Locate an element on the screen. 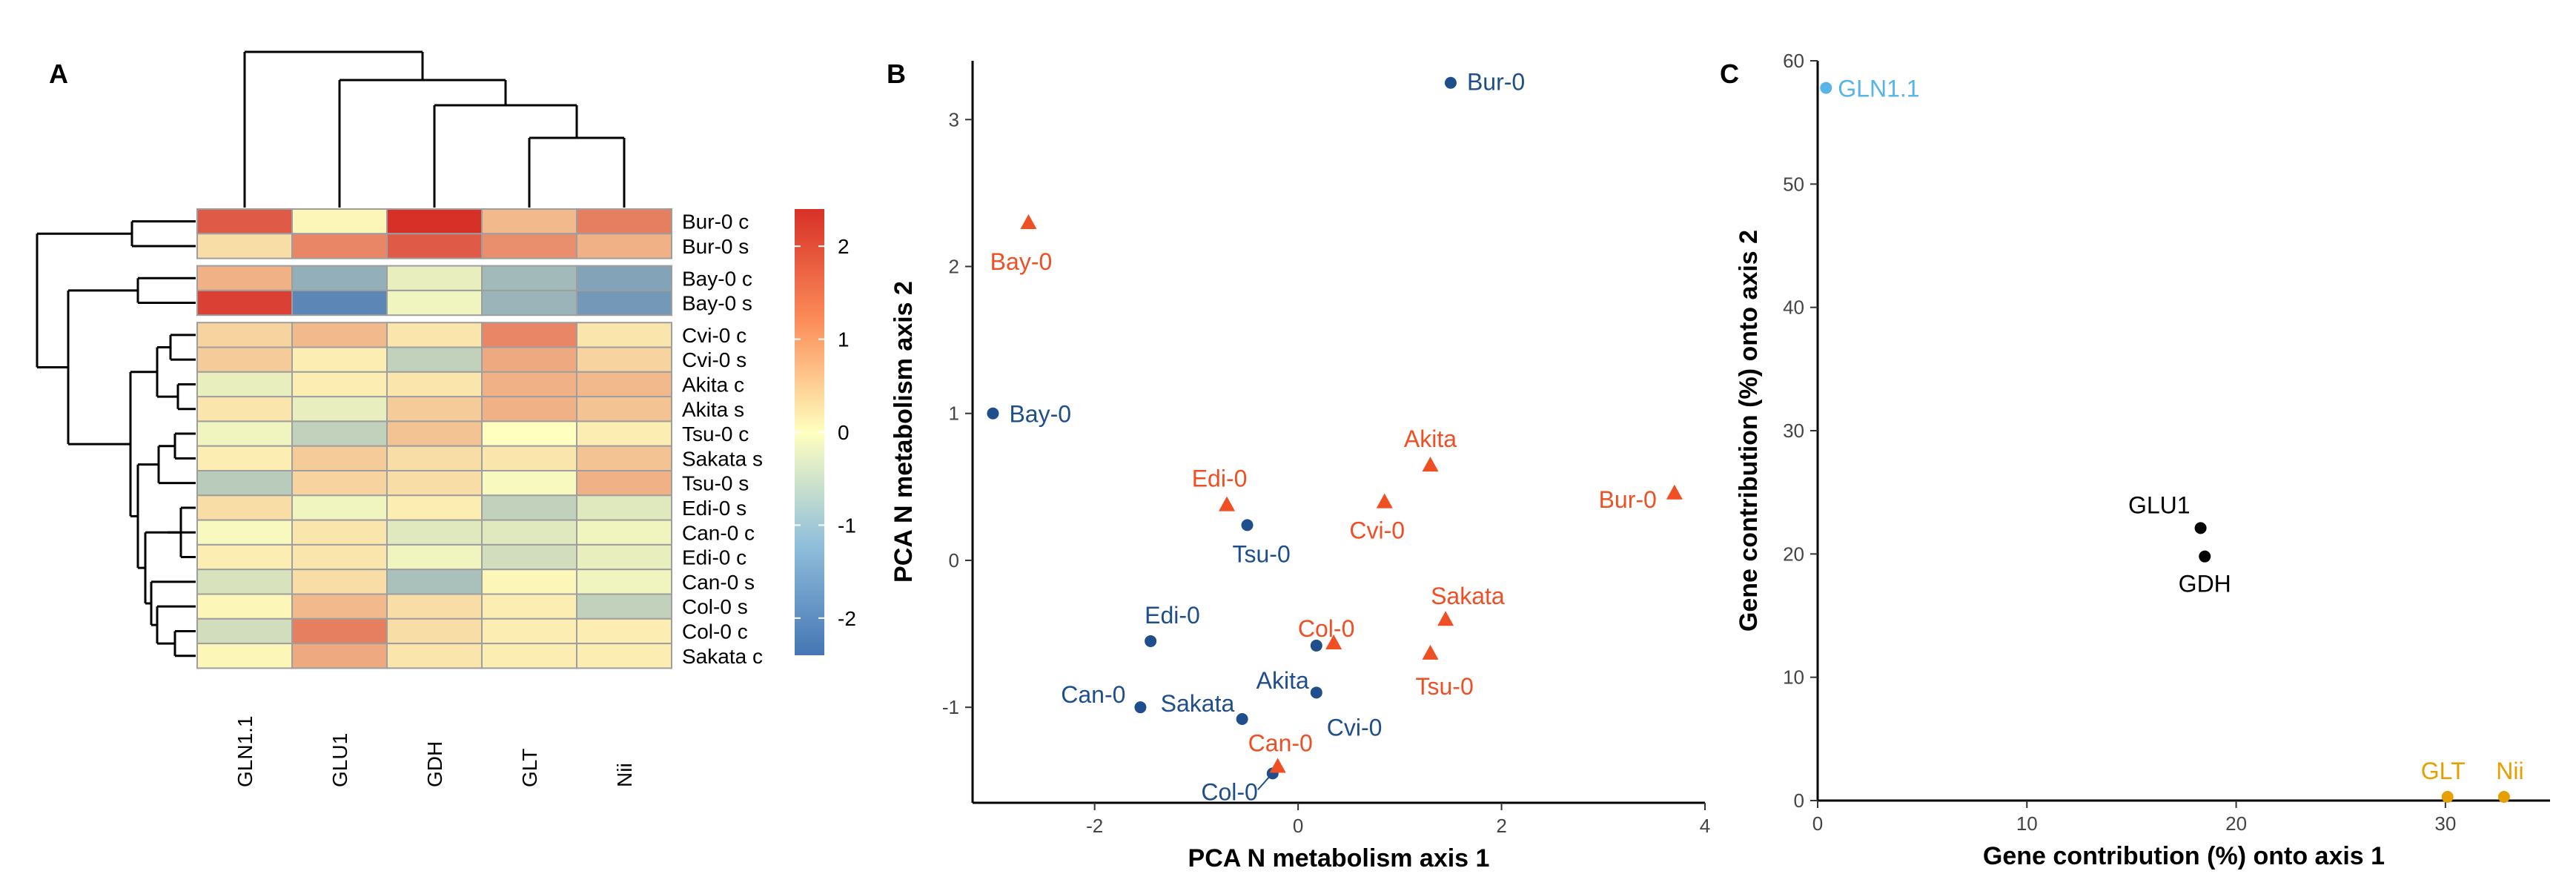 The width and height of the screenshot is (2576, 891). heatmap-row-label: Can-0 s is located at coordinates (718, 582).